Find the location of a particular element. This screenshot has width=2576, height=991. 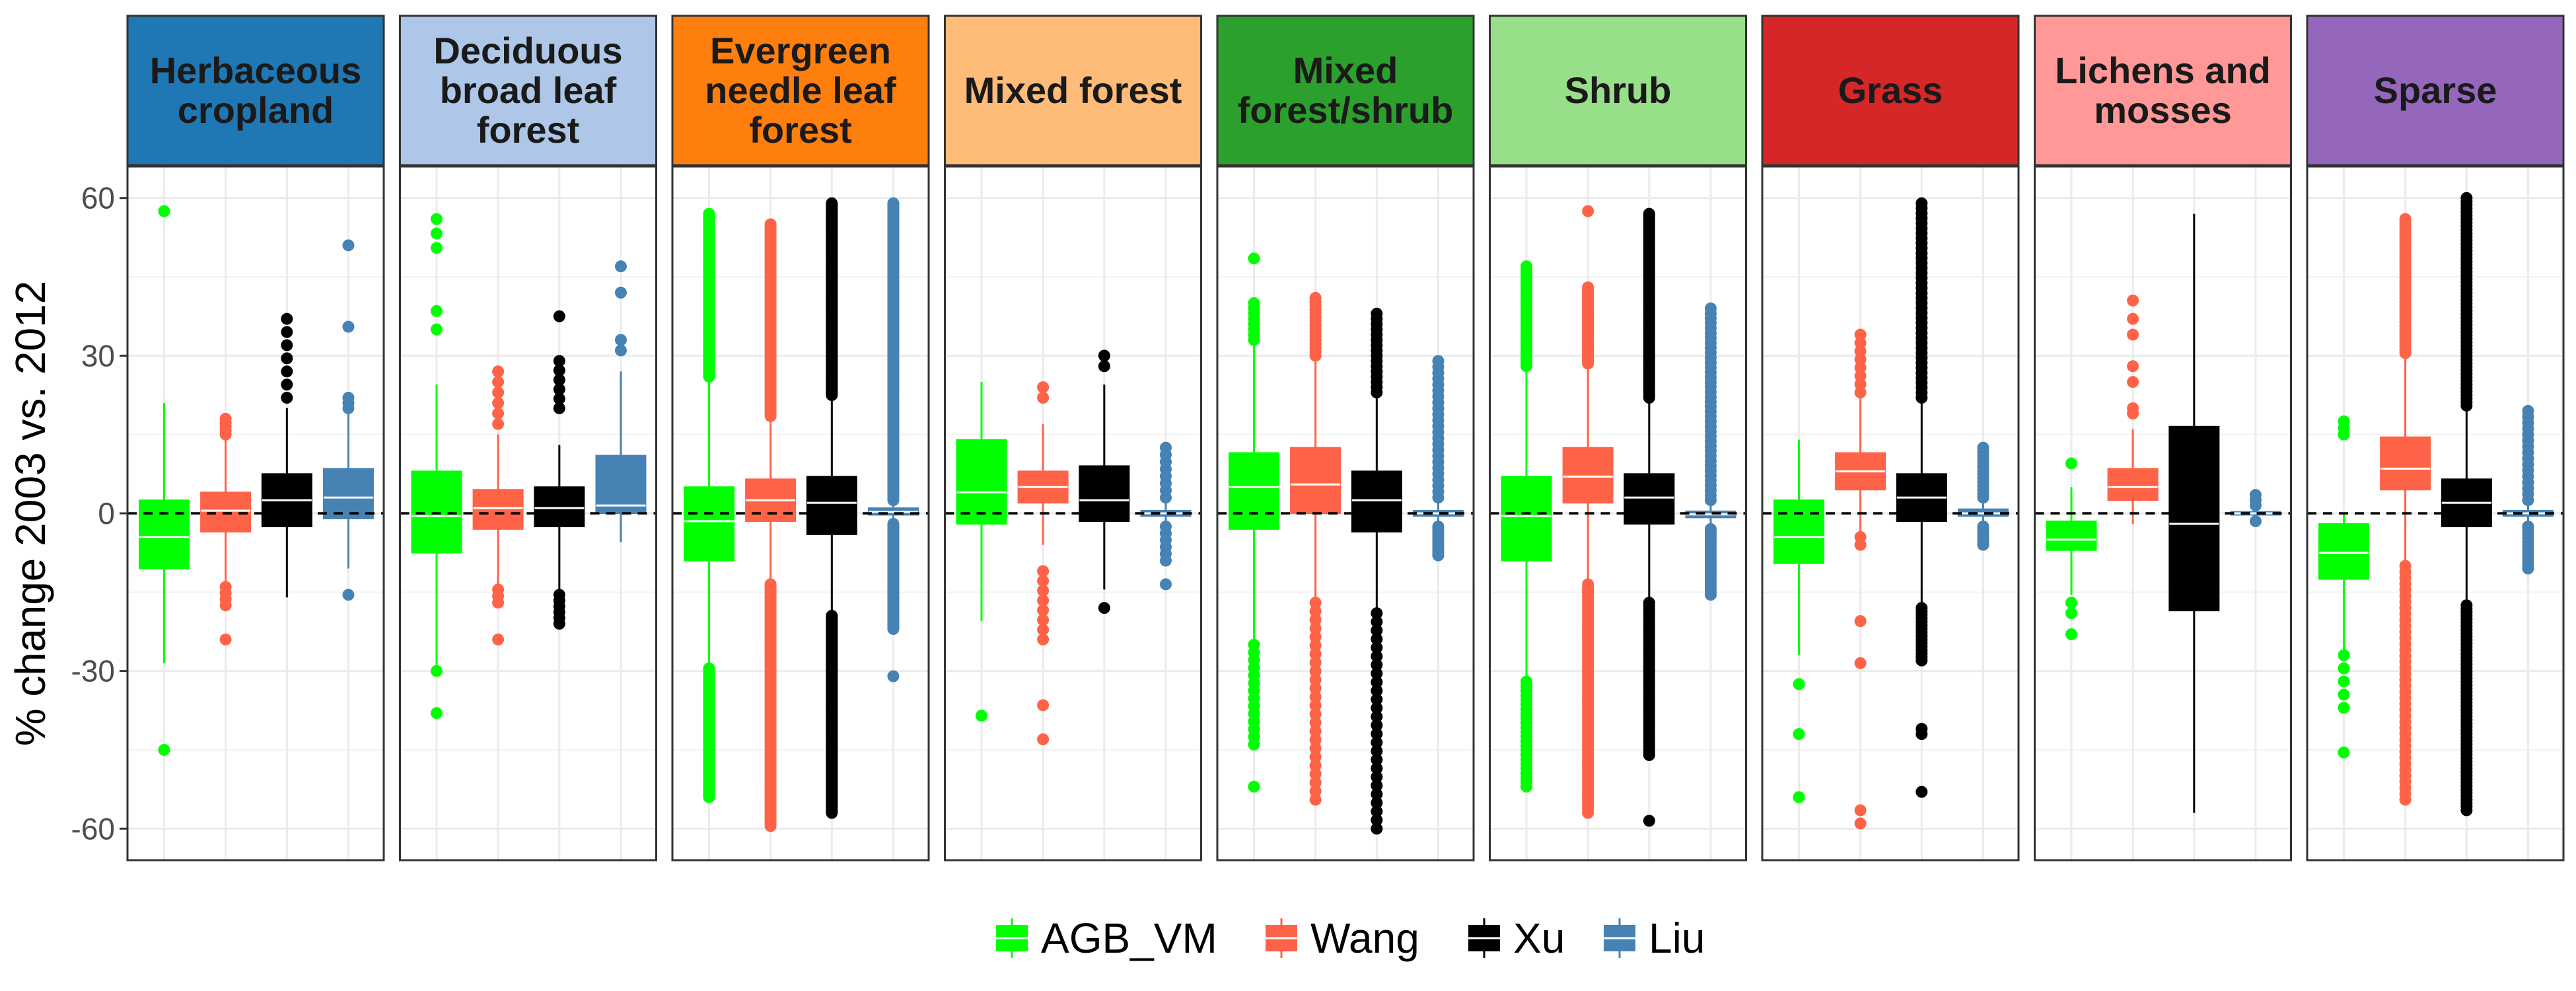

strip-title-line: forest is located at coordinates (528, 130).